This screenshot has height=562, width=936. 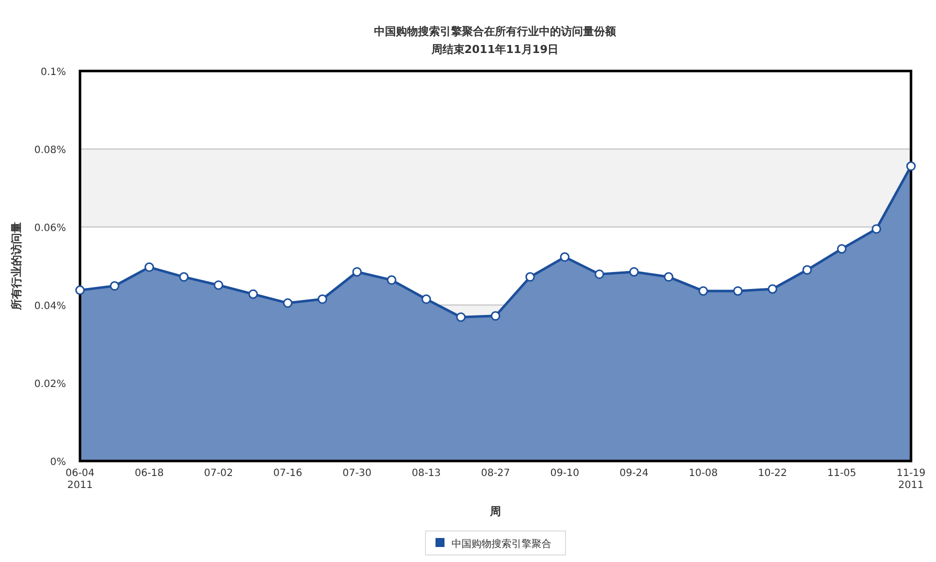 I want to click on chart-subtitle: 周结束2011年11月19日, so click(x=494, y=49).